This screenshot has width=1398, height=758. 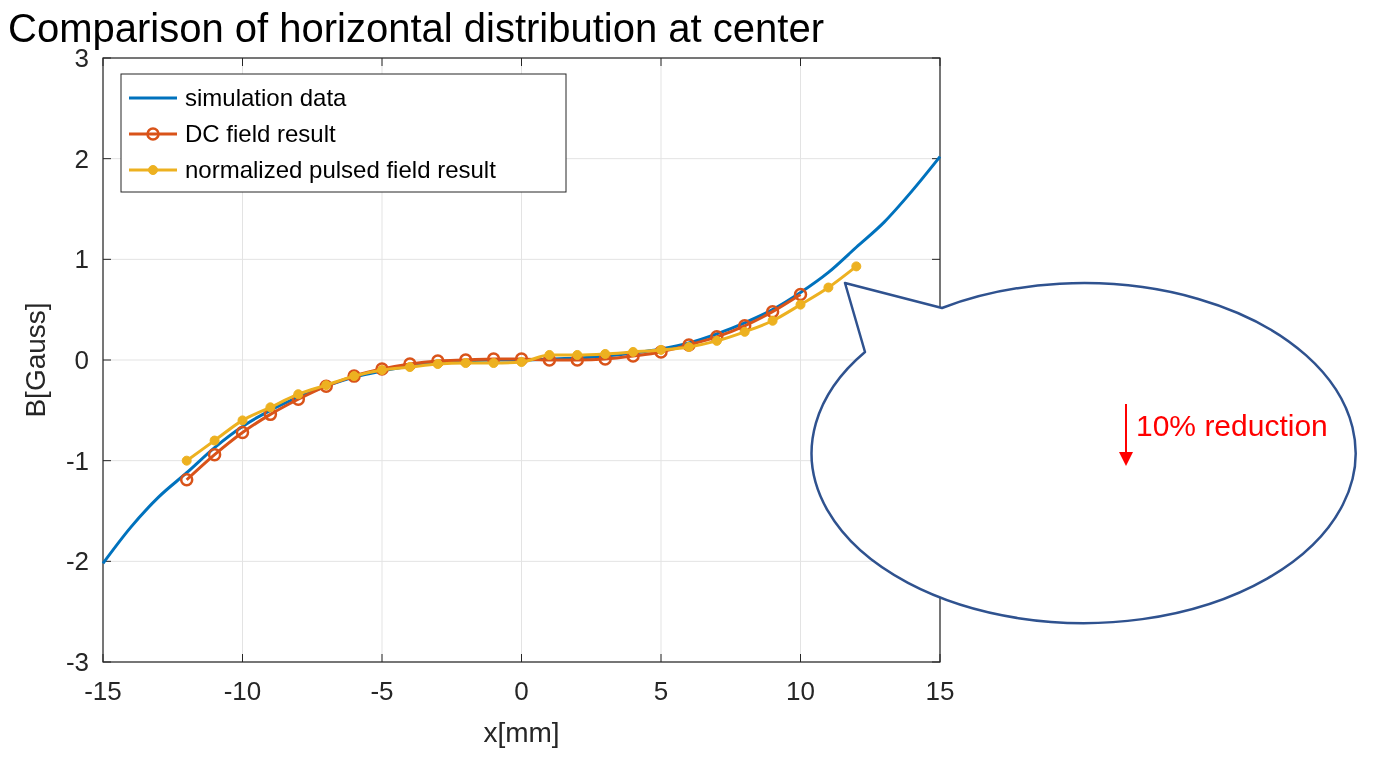 I want to click on legend-label: normalized pulsed field result, so click(x=341, y=169).